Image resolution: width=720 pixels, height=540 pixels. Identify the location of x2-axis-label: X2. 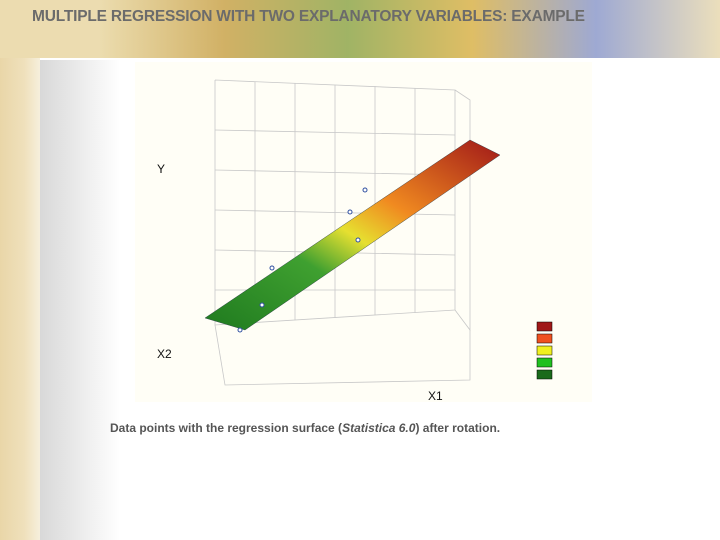
(164, 354).